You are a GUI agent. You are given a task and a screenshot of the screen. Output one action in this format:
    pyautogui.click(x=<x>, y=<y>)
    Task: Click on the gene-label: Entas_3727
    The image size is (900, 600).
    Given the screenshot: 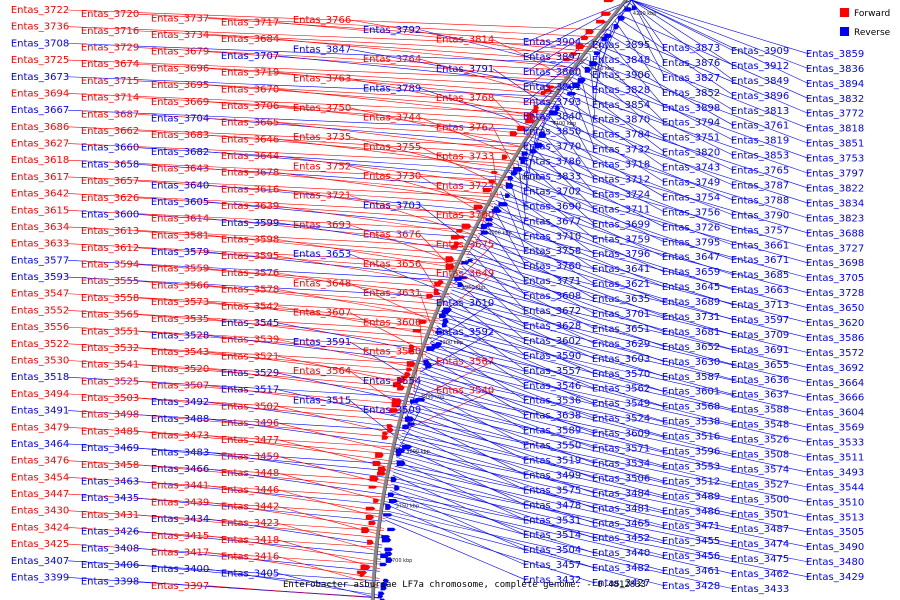 What is the action you would take?
    pyautogui.click(x=835, y=248)
    